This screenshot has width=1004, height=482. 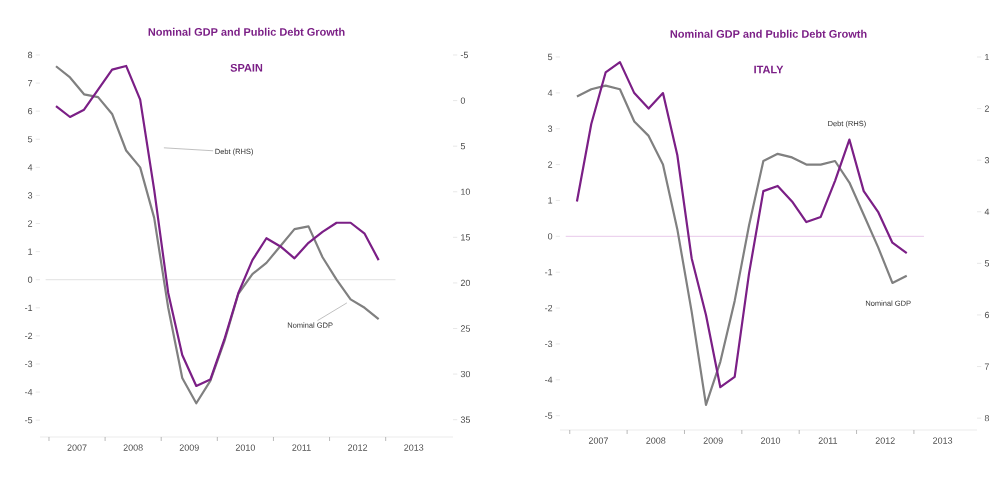 What do you see at coordinates (986, 366) in the screenshot?
I see `y2-tick-label: 7` at bounding box center [986, 366].